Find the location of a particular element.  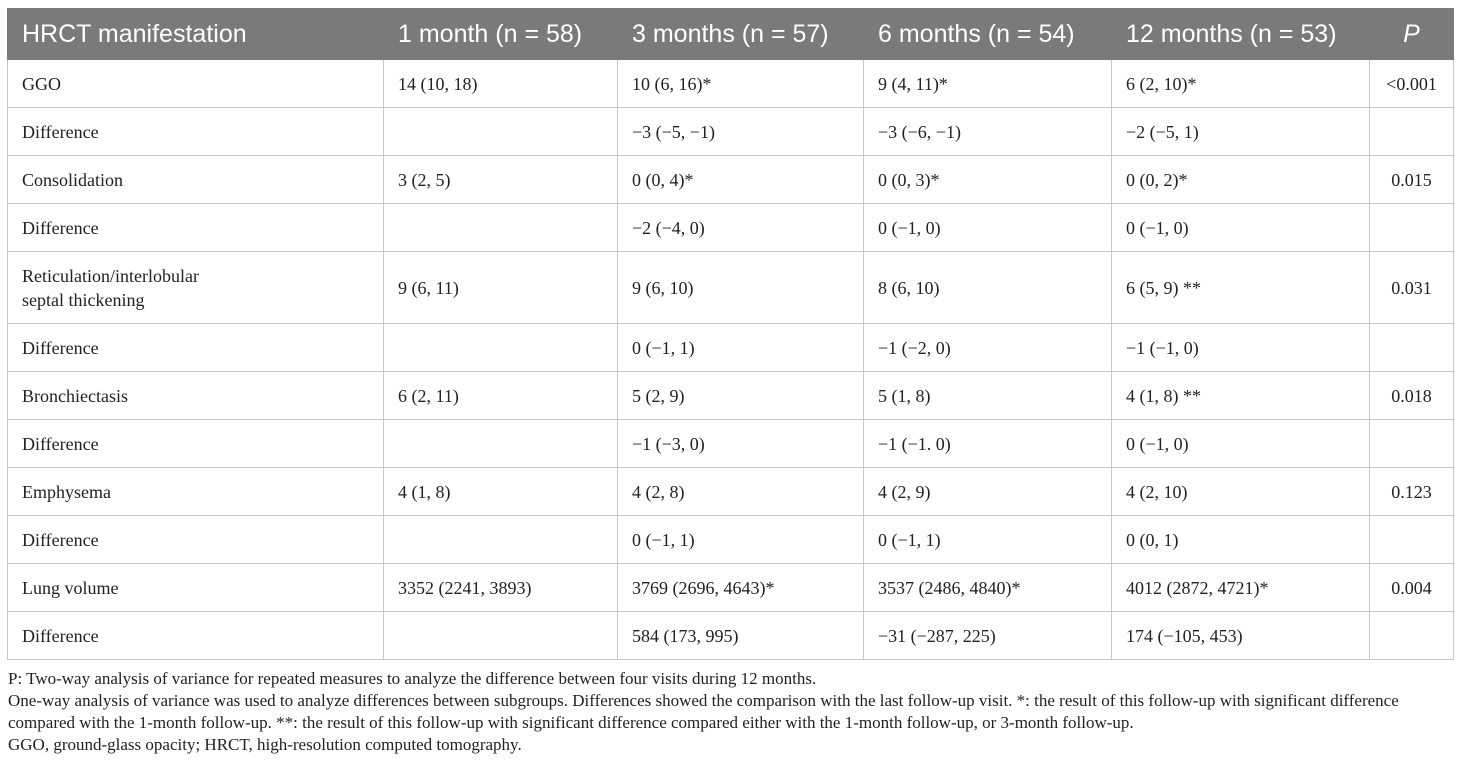

table-cell: −3 (−6, −1) is located at coordinates (987, 131).